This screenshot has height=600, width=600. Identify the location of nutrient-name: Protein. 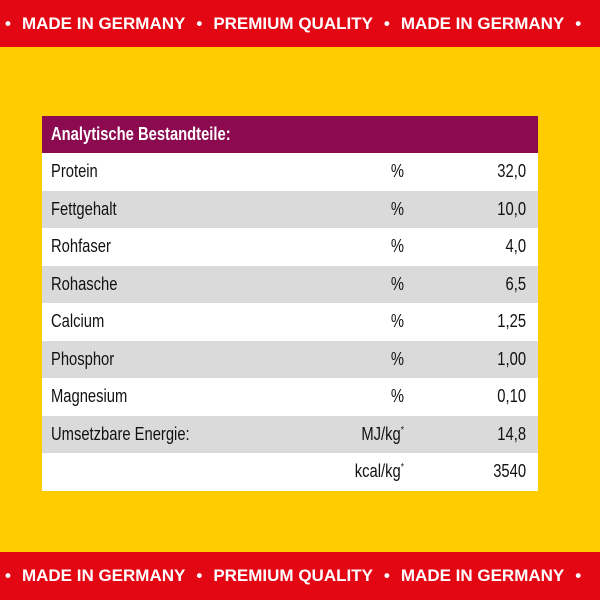
(74, 171).